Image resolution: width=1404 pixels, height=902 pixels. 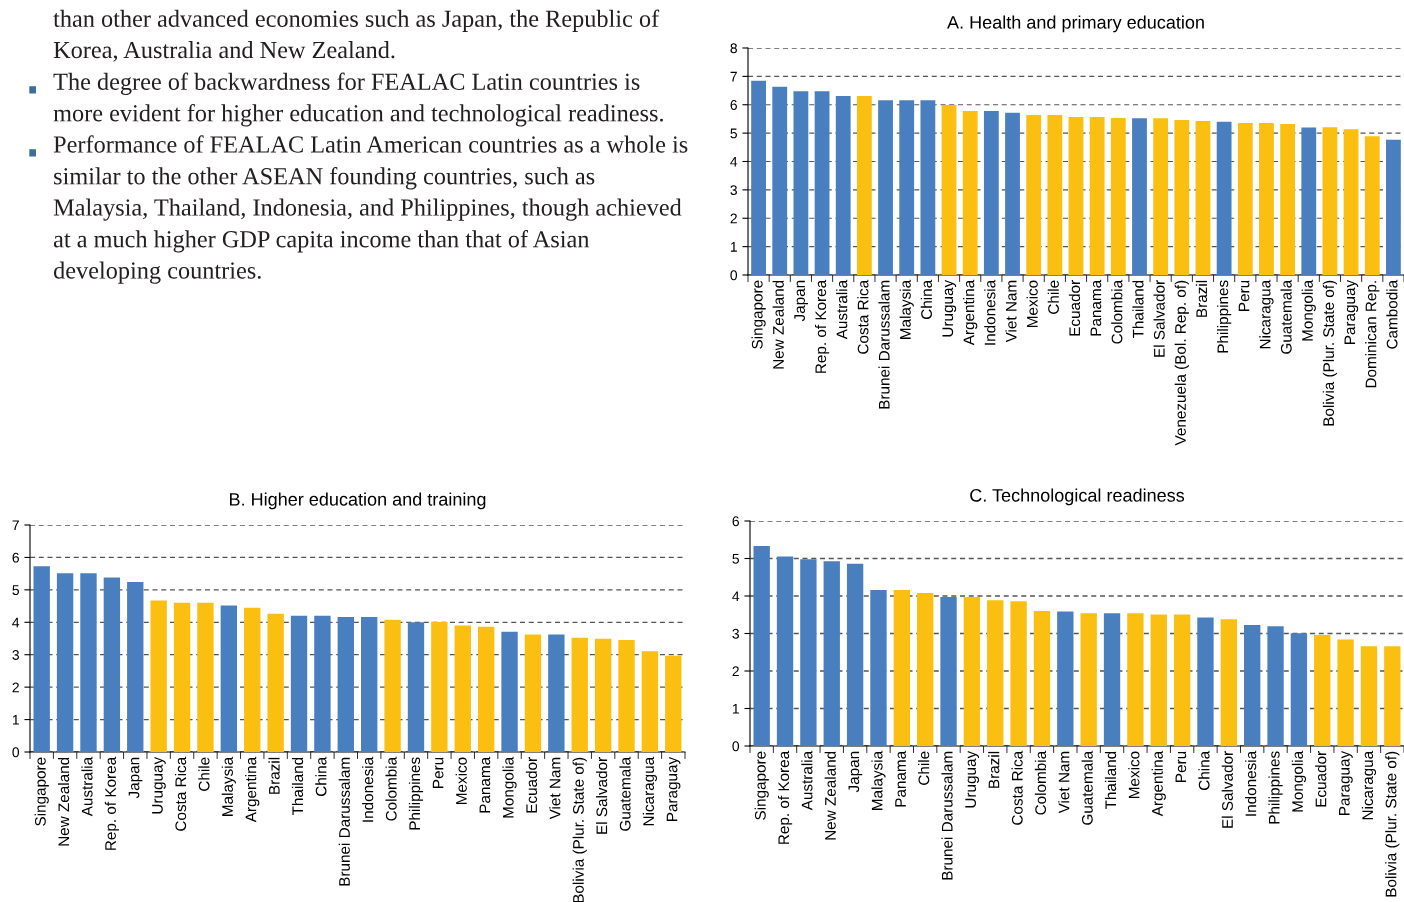 What do you see at coordinates (1224, 316) in the screenshot?
I see `x-tick-label: Philippines` at bounding box center [1224, 316].